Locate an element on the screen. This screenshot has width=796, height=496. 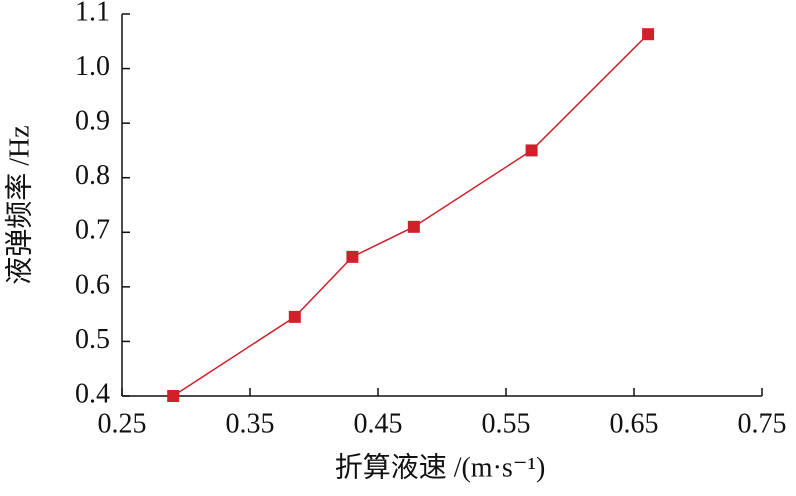
x-tick-label: 0.25 is located at coordinates (122, 423).